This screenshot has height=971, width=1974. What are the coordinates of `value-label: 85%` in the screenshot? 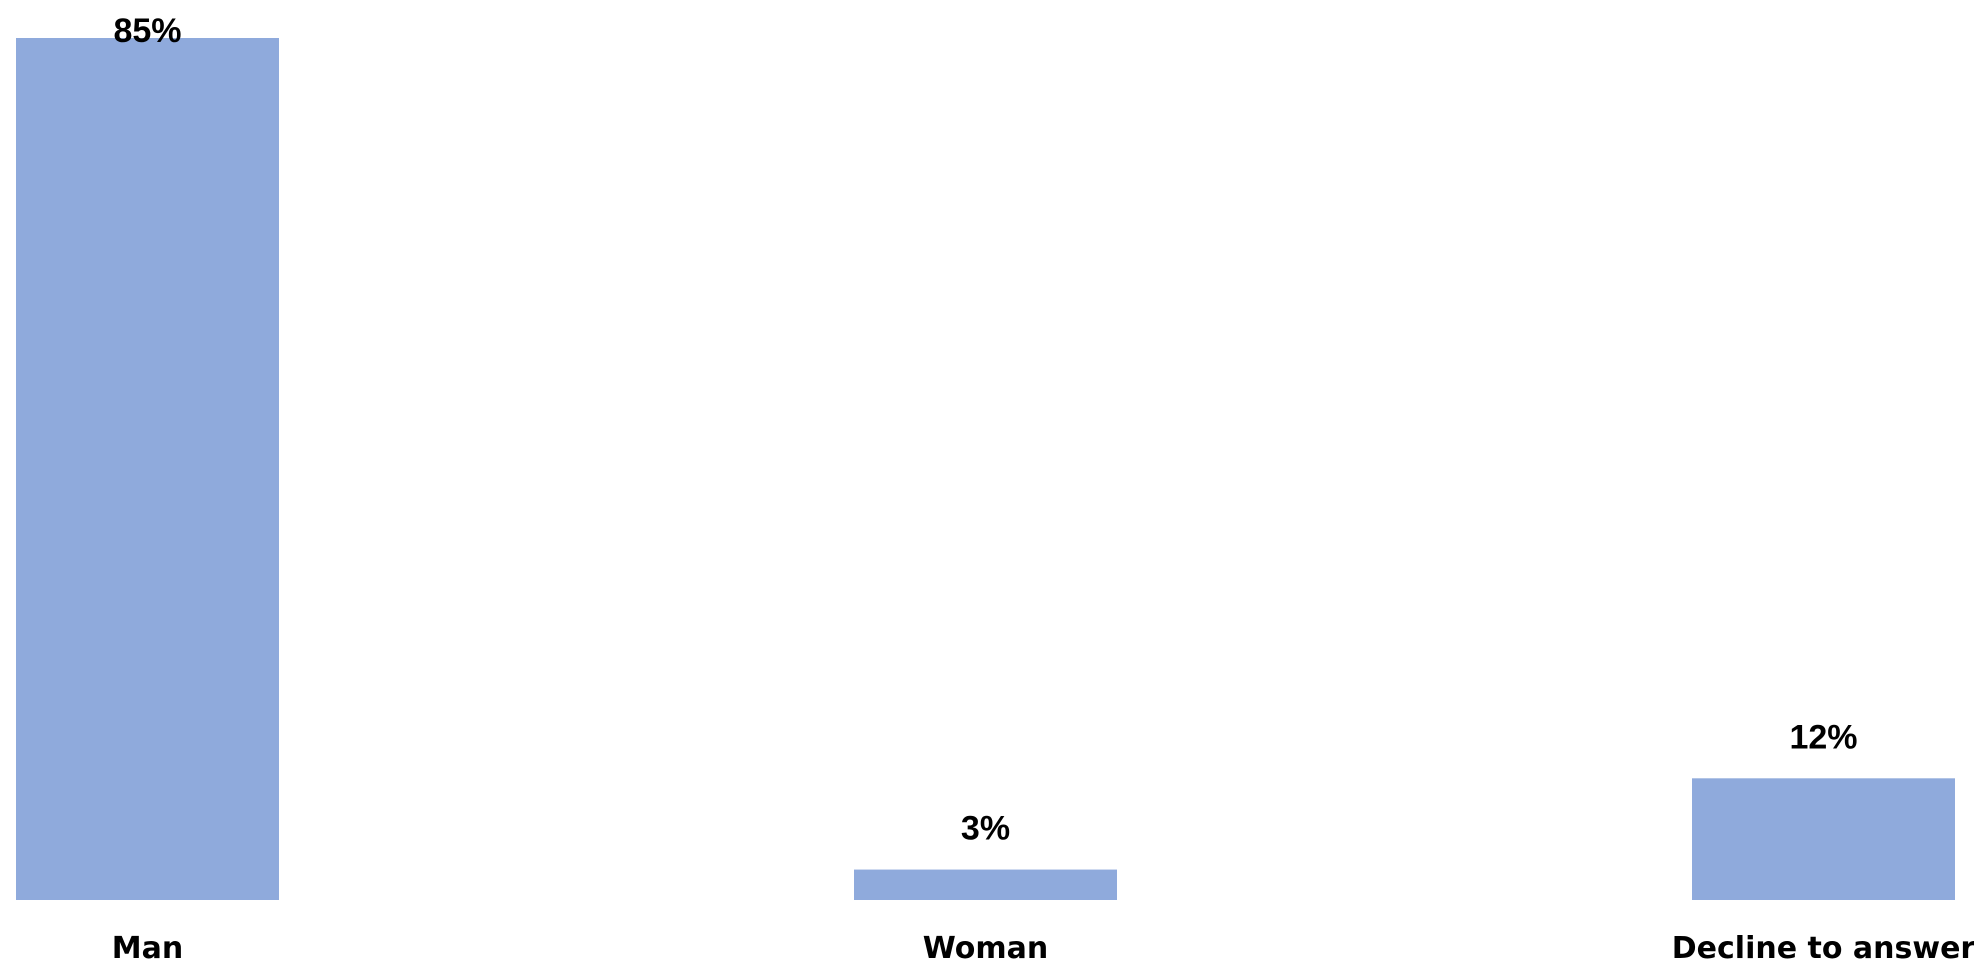 It's located at (147, 31).